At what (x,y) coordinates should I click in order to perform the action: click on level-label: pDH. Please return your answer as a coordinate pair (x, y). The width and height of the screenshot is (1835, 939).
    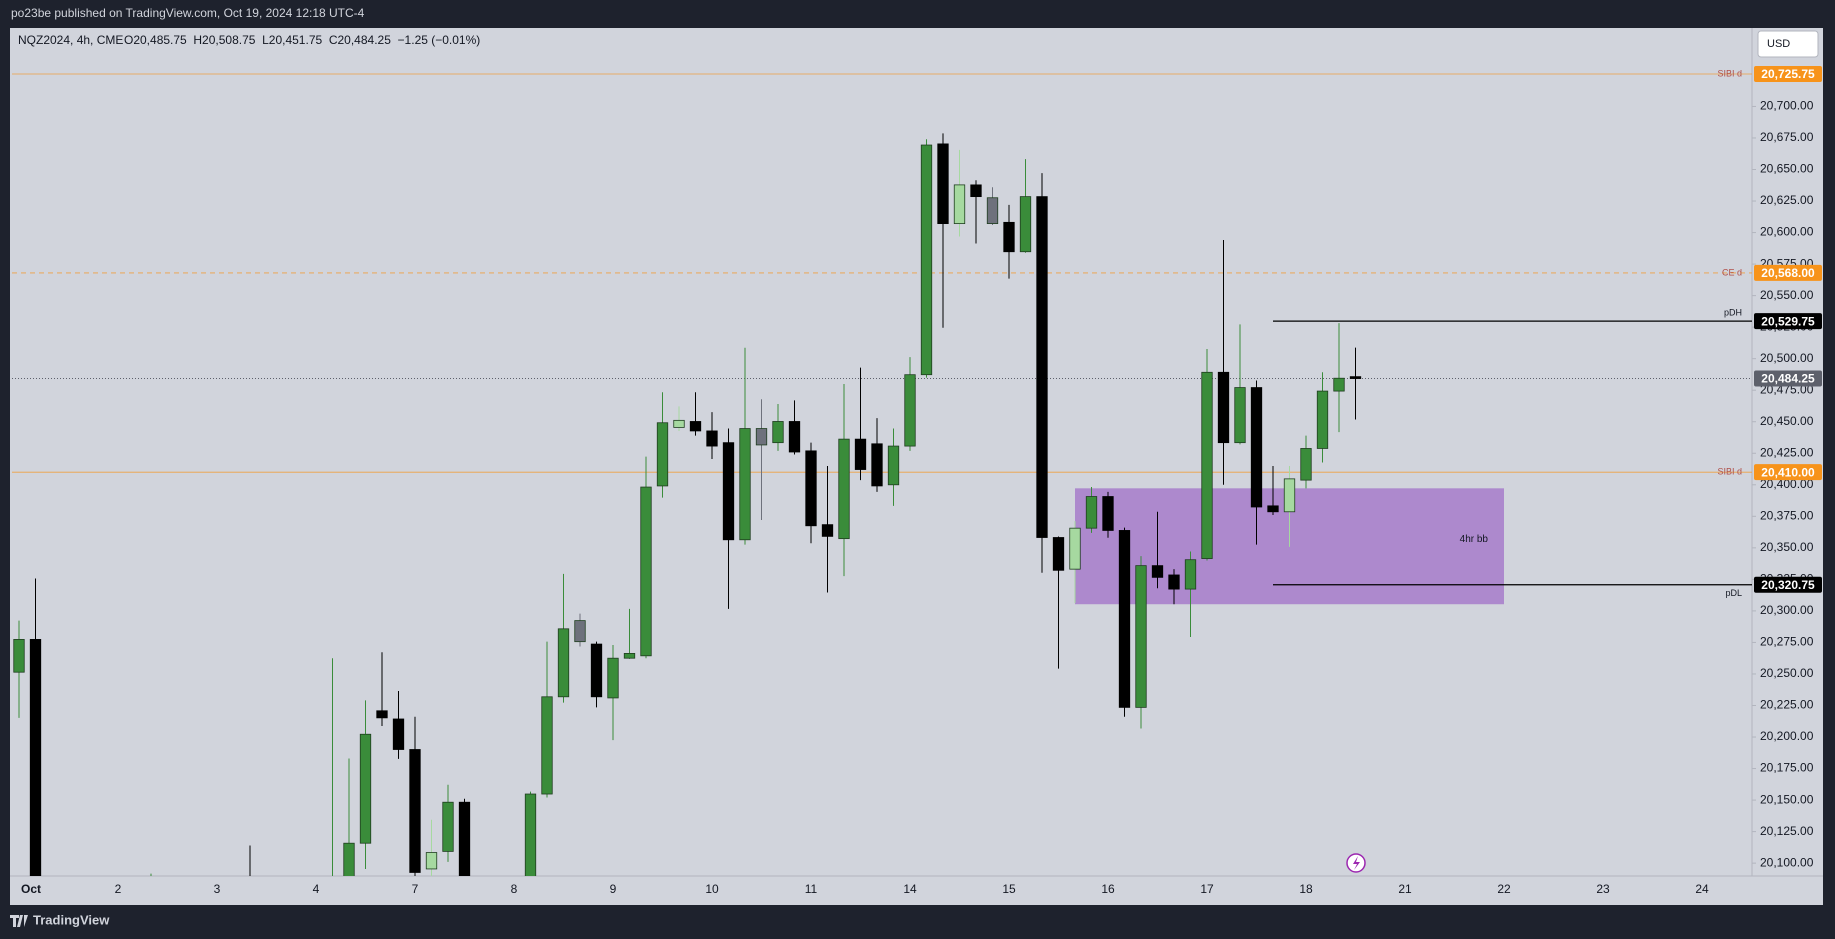
    Looking at the image, I should click on (1733, 313).